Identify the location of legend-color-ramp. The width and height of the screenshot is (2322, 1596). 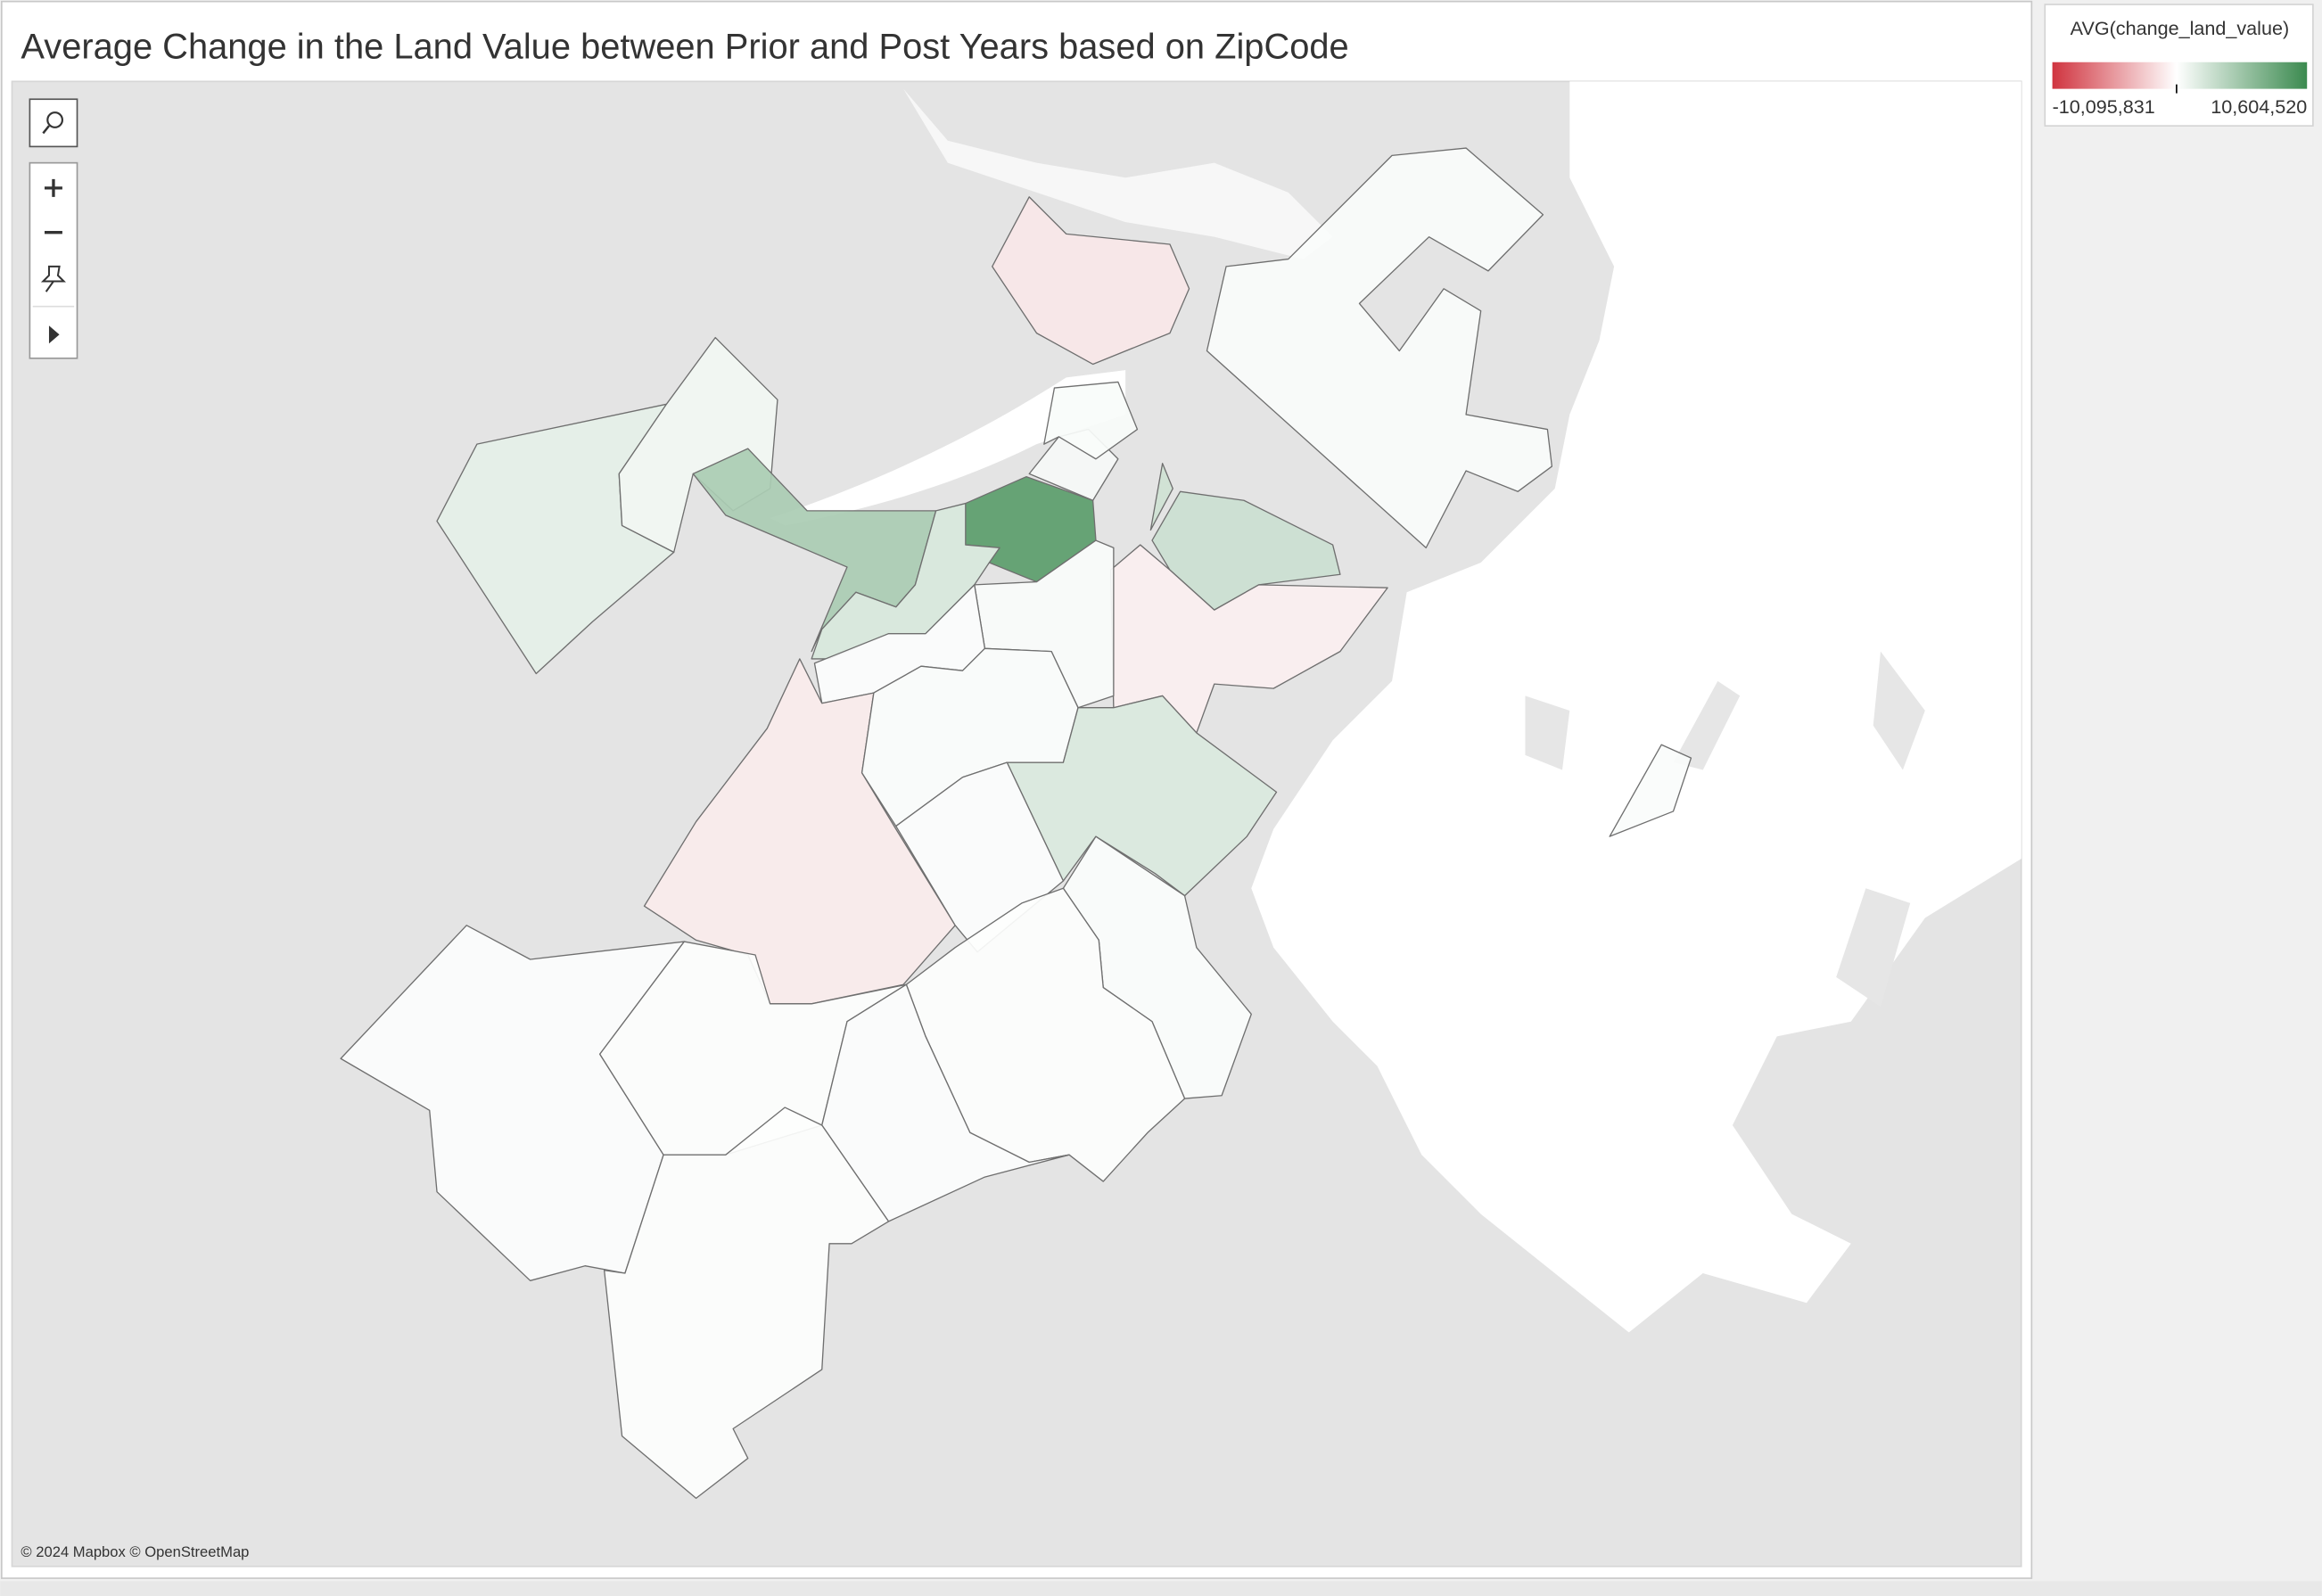
(2180, 75).